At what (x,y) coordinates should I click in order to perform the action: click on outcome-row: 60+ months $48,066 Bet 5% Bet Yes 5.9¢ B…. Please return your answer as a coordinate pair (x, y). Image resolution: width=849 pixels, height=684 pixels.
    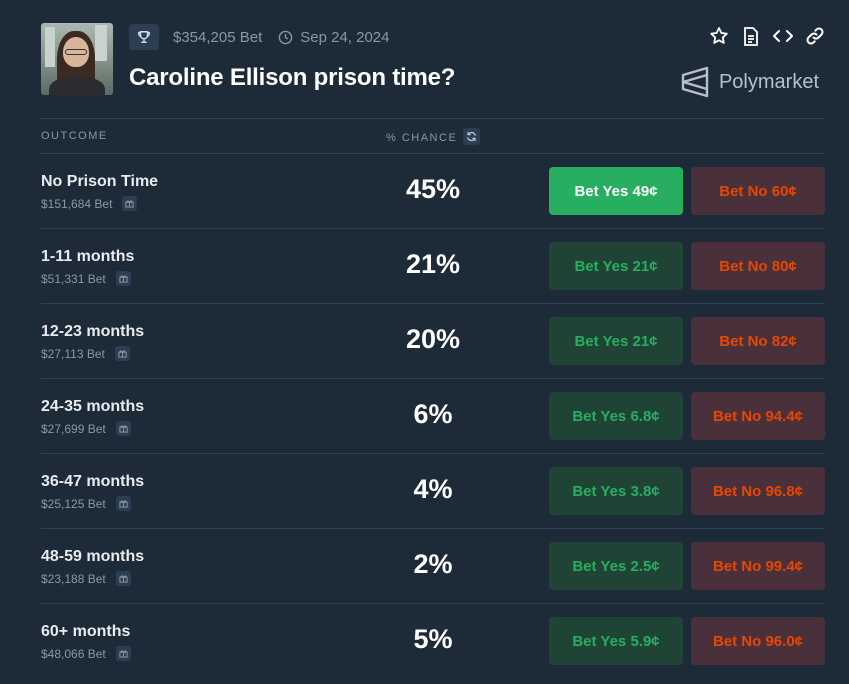
    Looking at the image, I should click on (433, 641).